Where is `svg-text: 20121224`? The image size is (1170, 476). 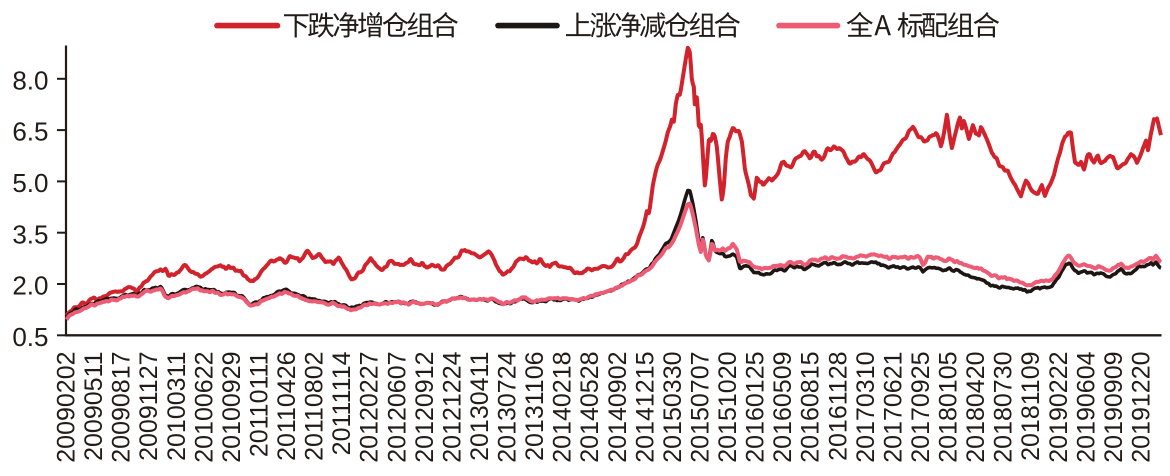
svg-text: 20121224 is located at coordinates (452, 406).